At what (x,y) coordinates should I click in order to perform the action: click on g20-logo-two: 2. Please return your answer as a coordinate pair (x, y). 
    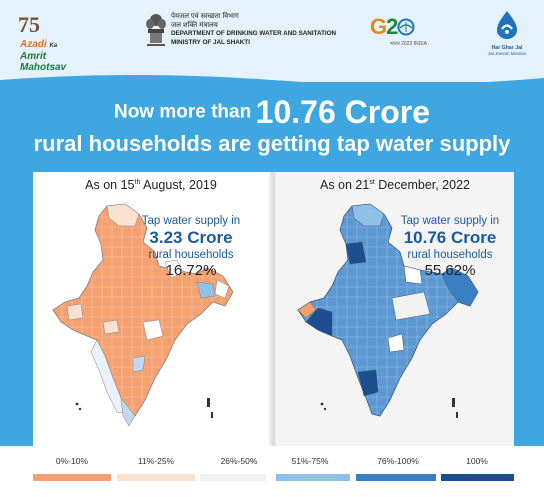
    Looking at the image, I should click on (392, 26).